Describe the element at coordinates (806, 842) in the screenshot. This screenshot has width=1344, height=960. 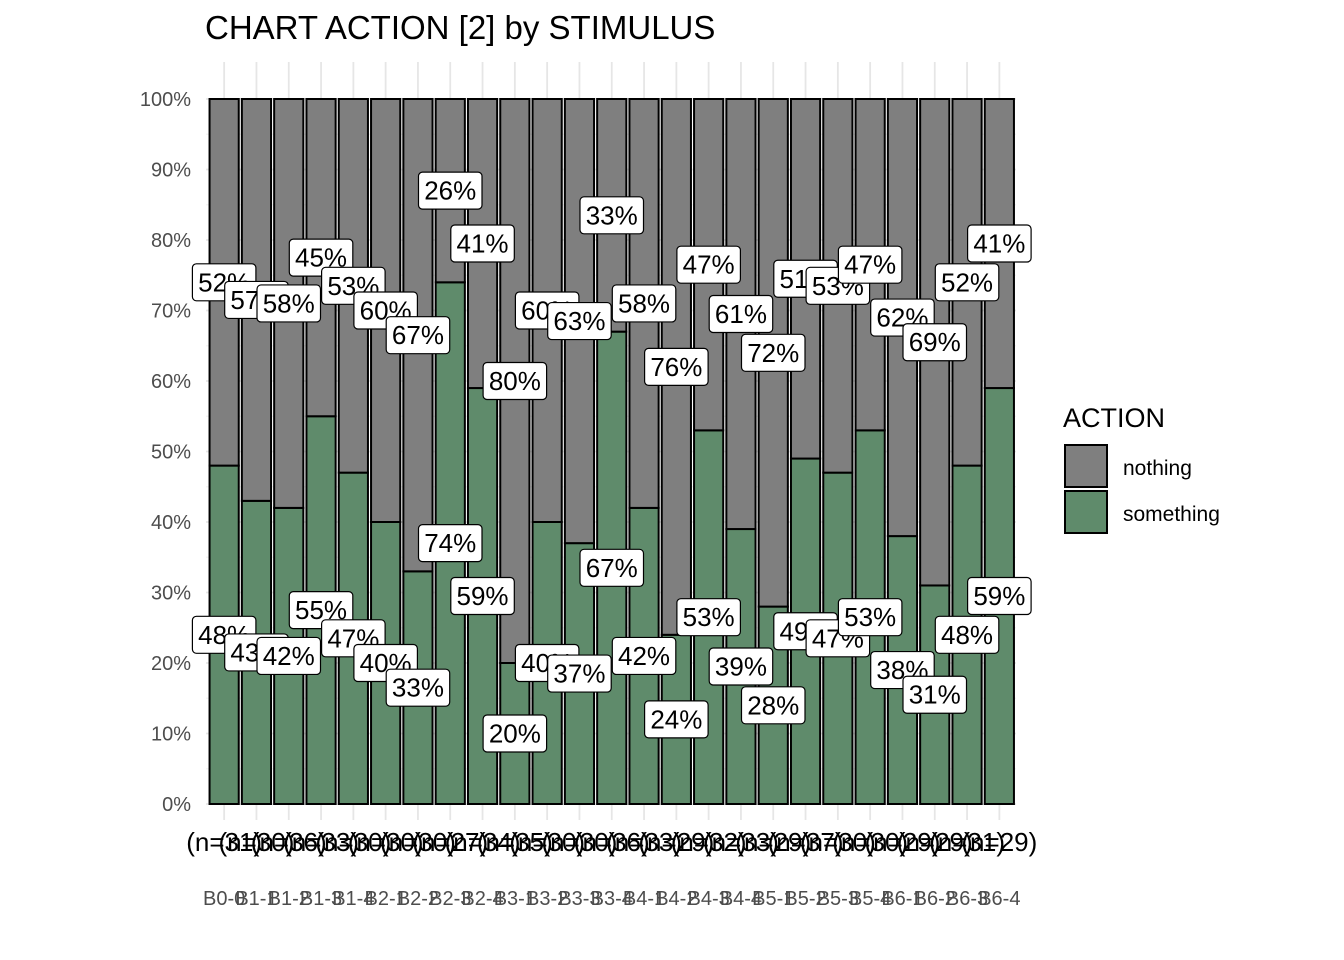
I see `x-count-label: (n=37)` at that location.